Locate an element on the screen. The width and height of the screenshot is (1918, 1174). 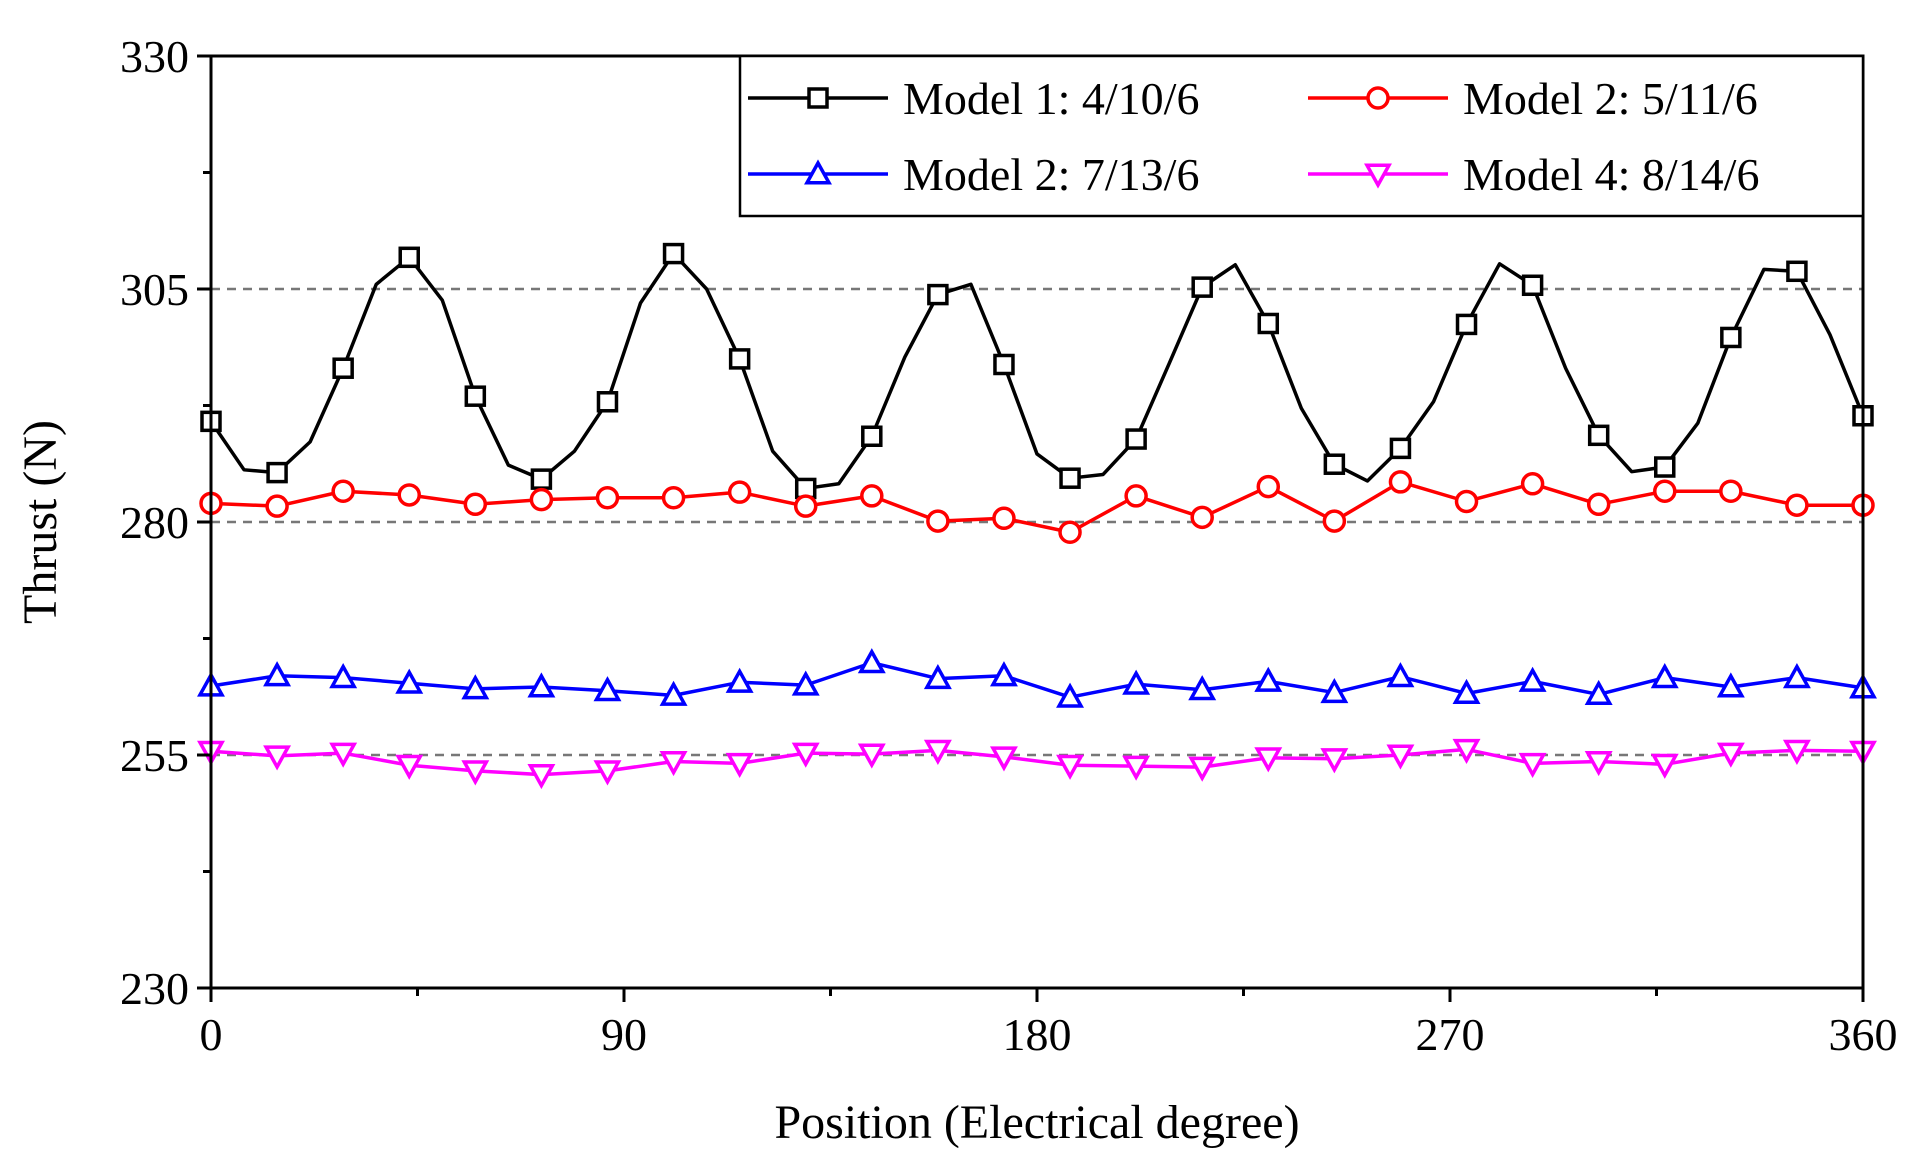
y-tick-label: 230 is located at coordinates (154, 988).